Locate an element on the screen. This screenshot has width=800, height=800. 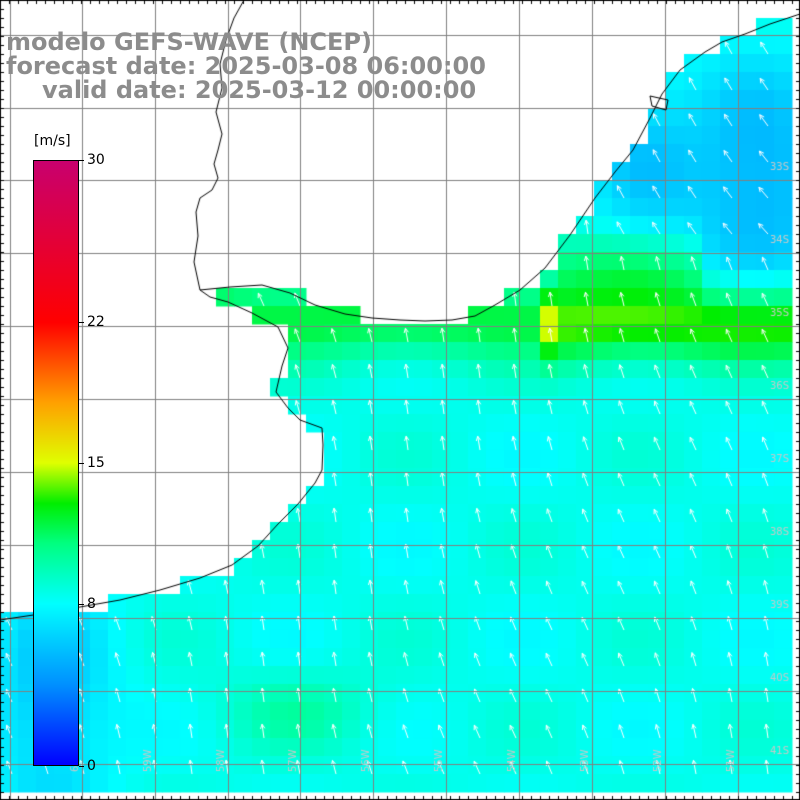
valid-date-label: valid date: 2025-03-12 00:00:00 is located at coordinates (259, 90).